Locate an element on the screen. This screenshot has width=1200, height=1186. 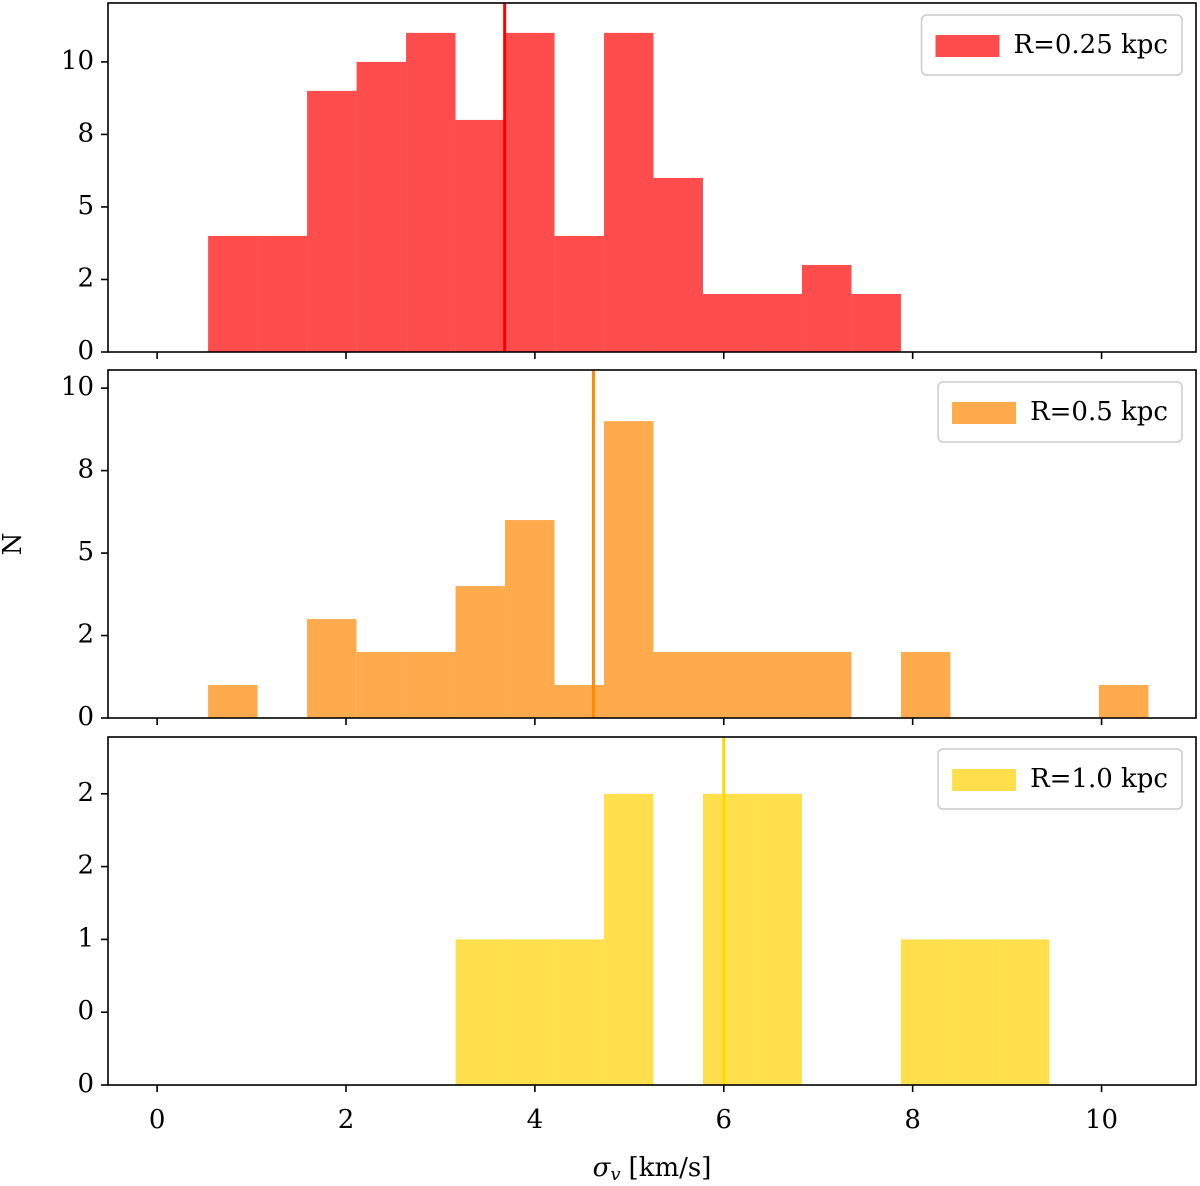
legend-label: R=1.0 kpc is located at coordinates (1099, 779).